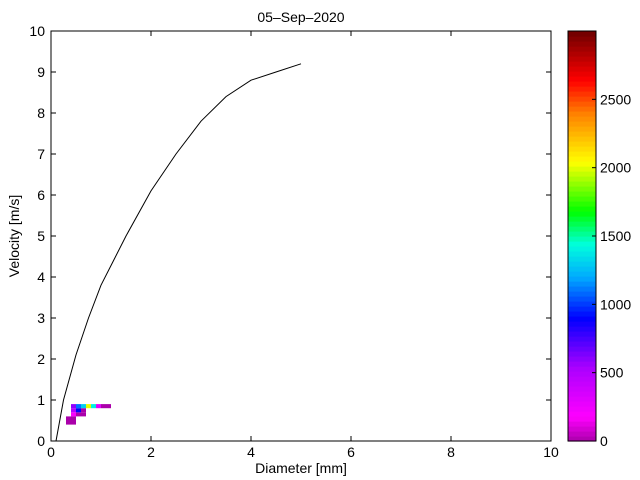 The image size is (640, 480). What do you see at coordinates (611, 270) in the screenshot?
I see `colorbar-axis: 0 500 1000 1500 2000 2500` at bounding box center [611, 270].